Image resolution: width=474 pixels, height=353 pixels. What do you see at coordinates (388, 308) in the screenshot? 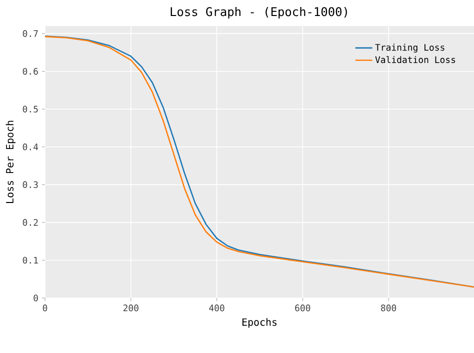
I see `x-tick-label: 800` at bounding box center [388, 308].